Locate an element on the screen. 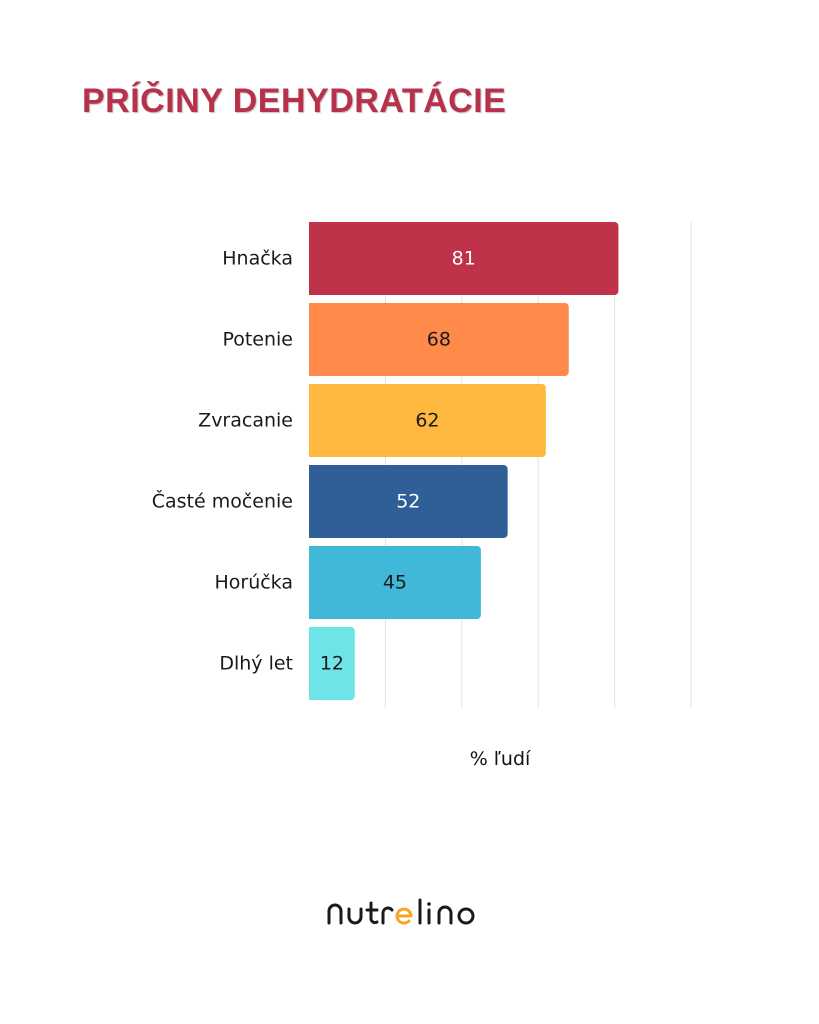 The image size is (819, 1024). bar-potenie is located at coordinates (439, 339).